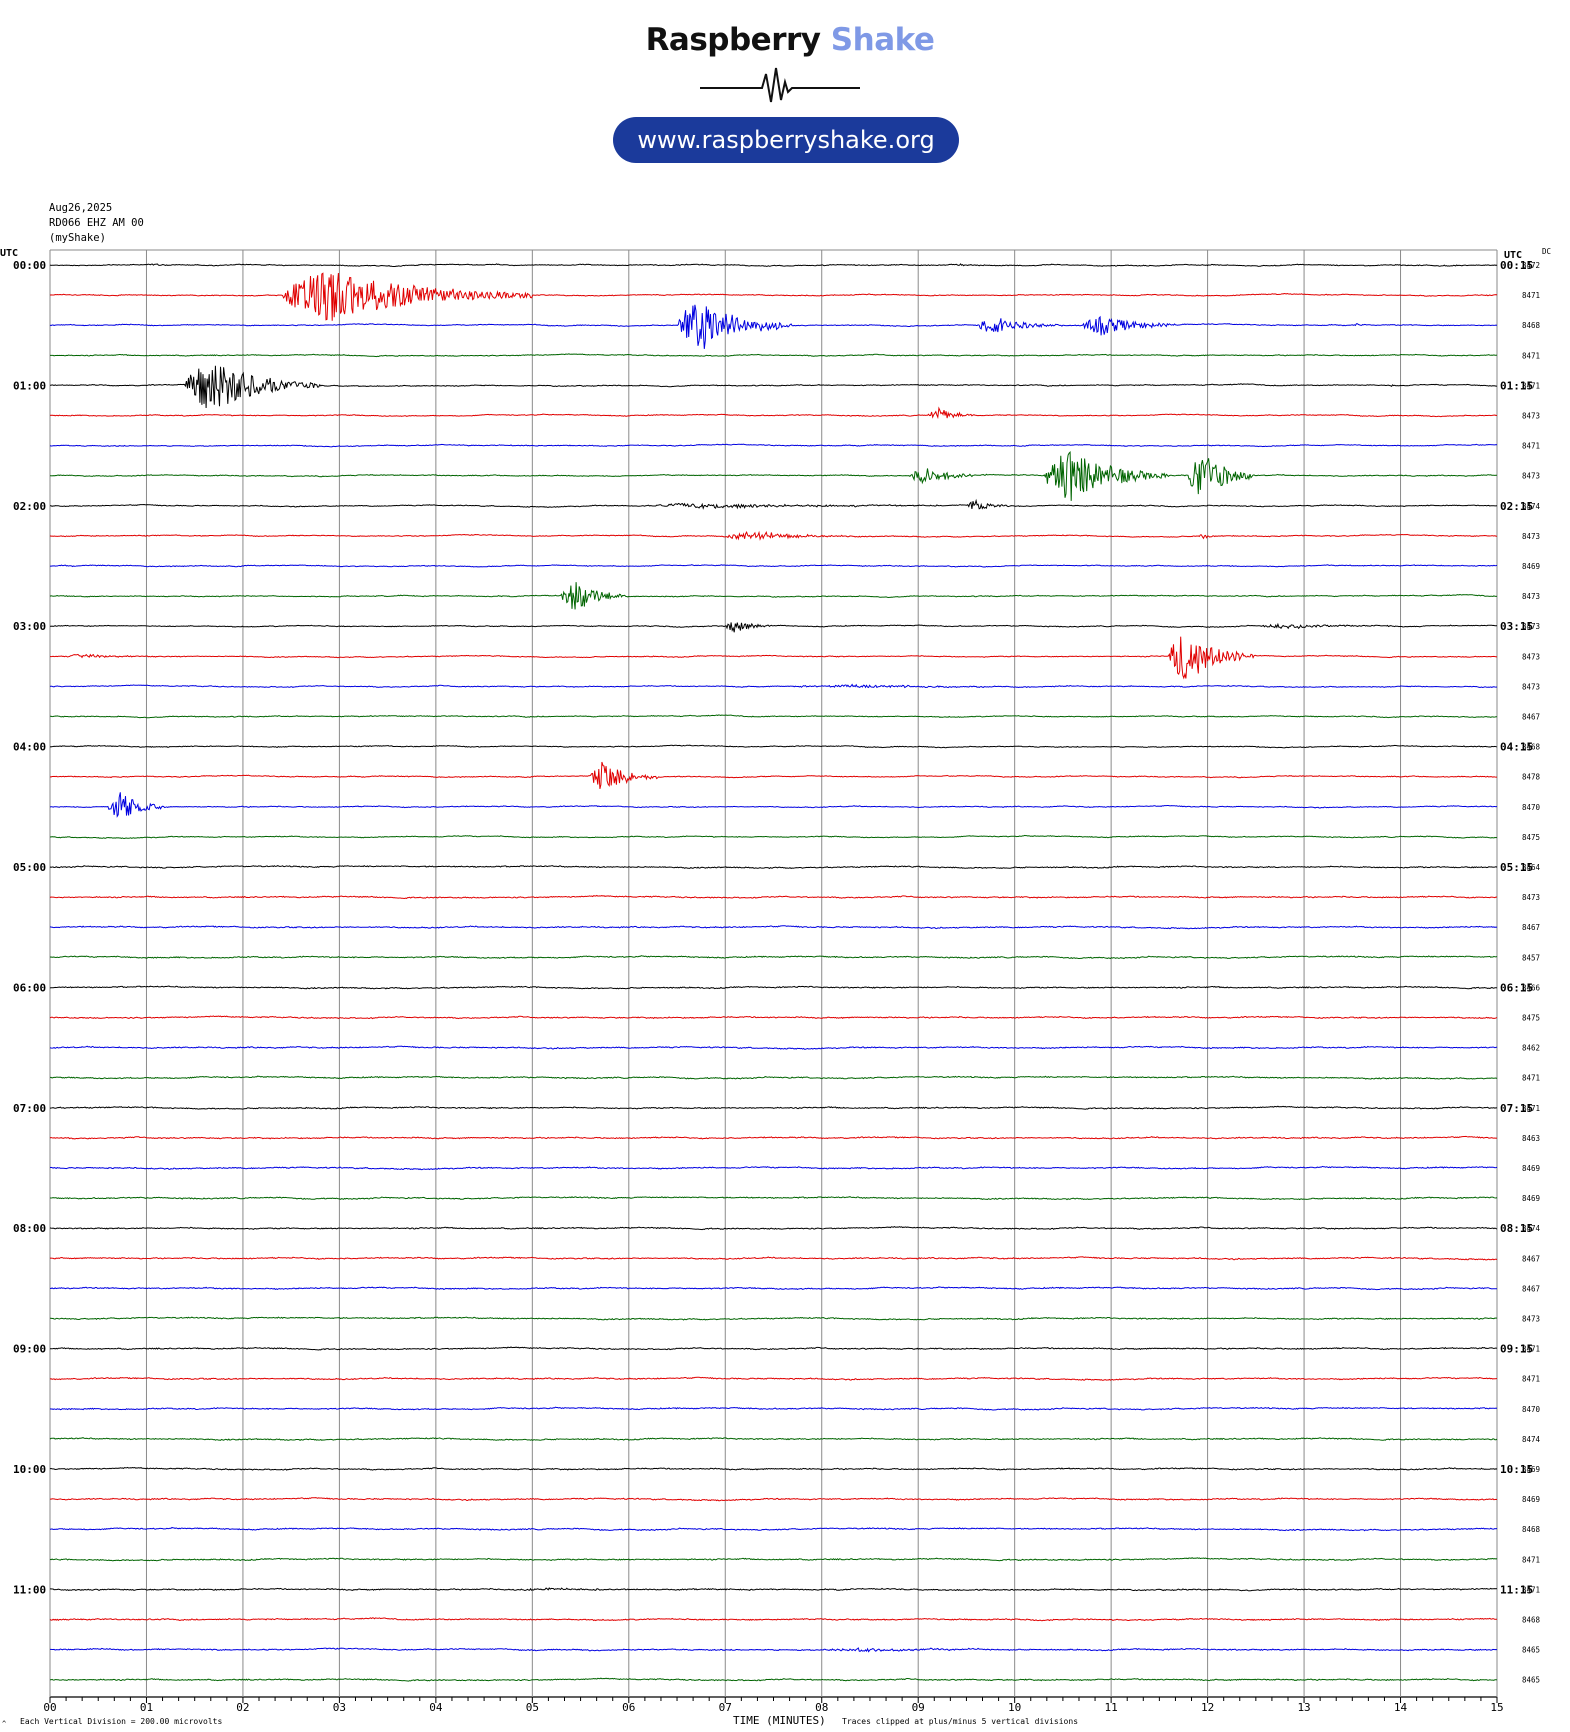 This screenshot has height=1732, width=1570. I want to click on x-tick-label: 04, so click(436, 1707).